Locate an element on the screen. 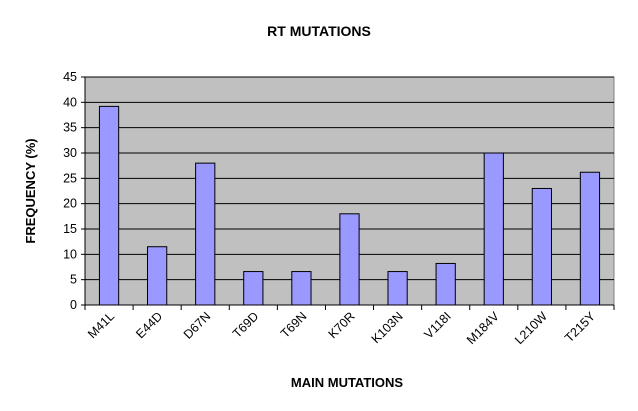  bar-m184v is located at coordinates (493, 229).